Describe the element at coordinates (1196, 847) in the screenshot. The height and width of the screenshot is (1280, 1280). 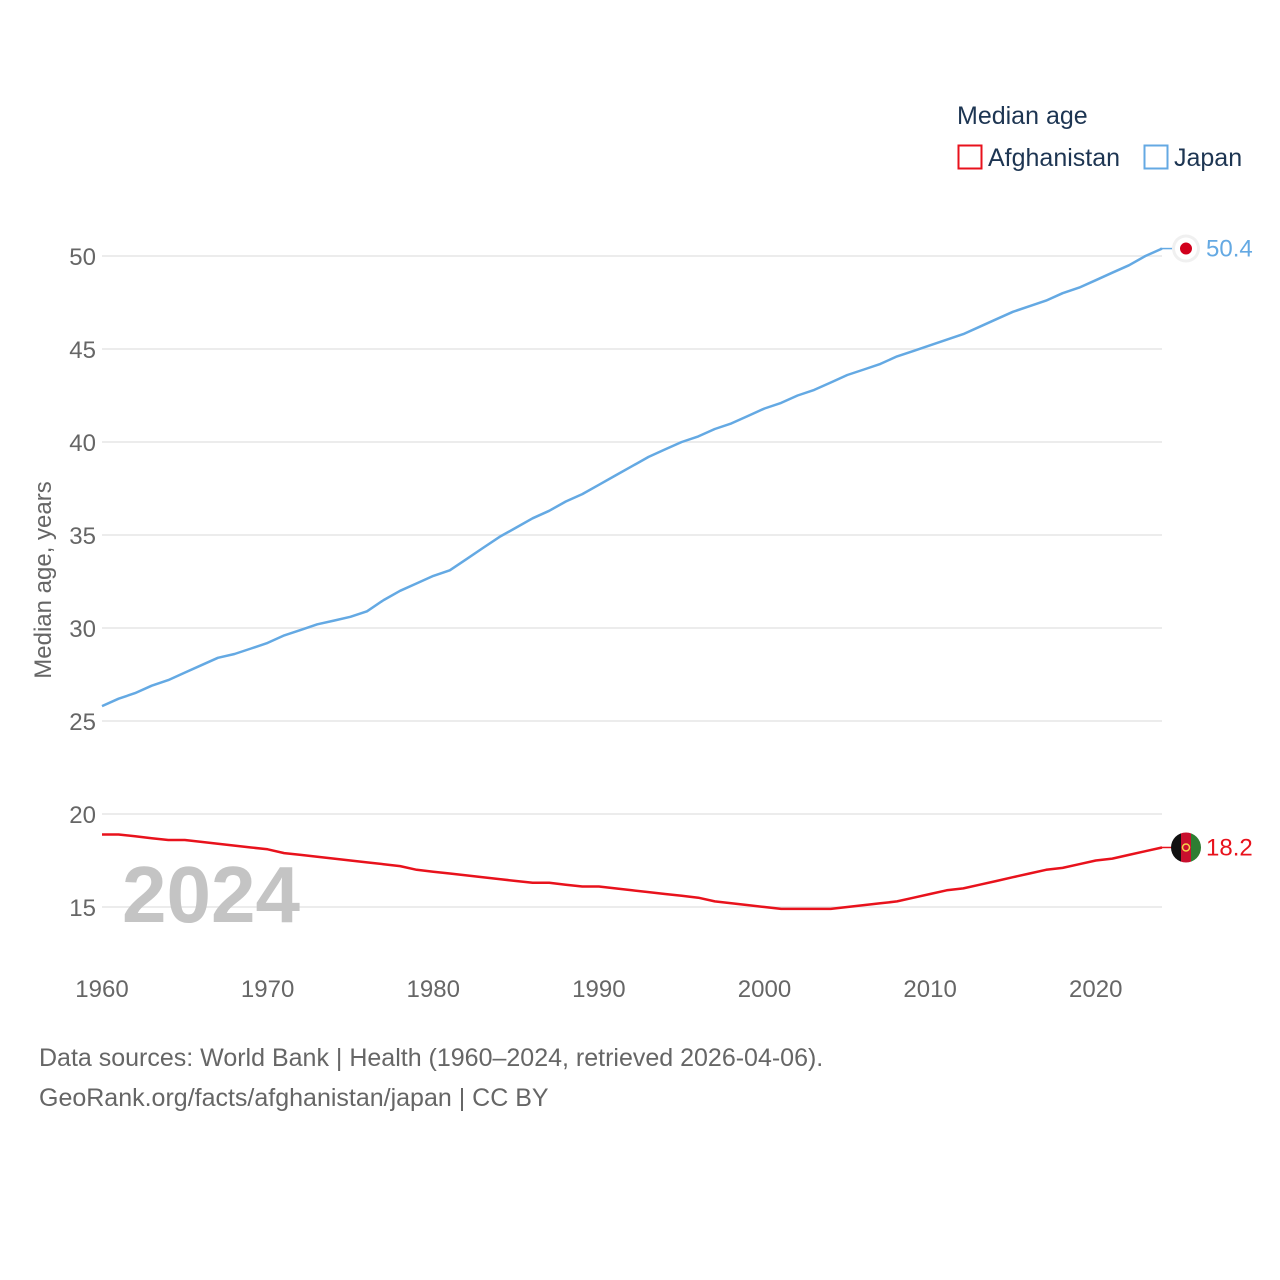
I see `afghanistan-flag-green` at that location.